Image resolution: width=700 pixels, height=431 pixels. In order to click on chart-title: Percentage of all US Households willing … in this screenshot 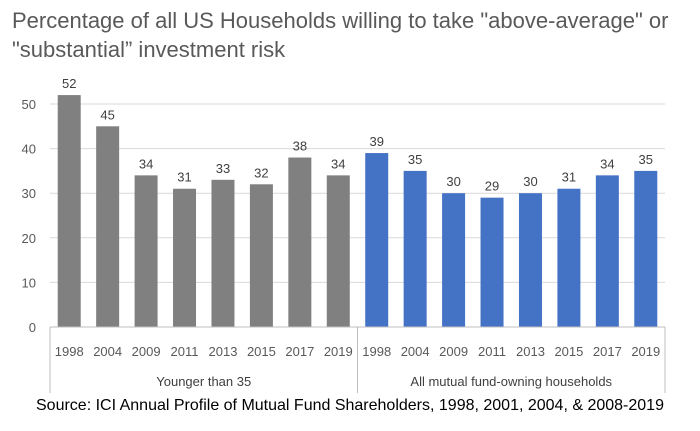, I will do `click(340, 35)`.